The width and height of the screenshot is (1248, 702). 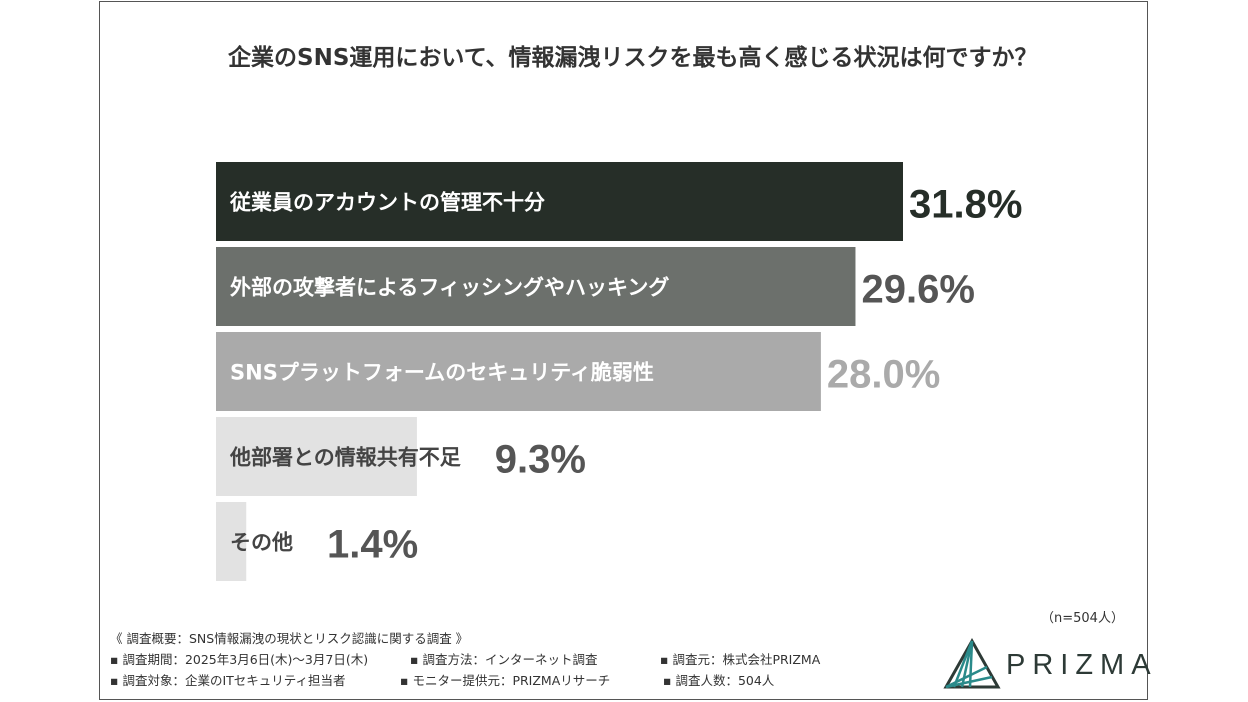 I want to click on chart-title: 企業のSNS運用において、情報漏洩リスクを最も高く感じる状況は何ですか？, so click(x=633, y=58).